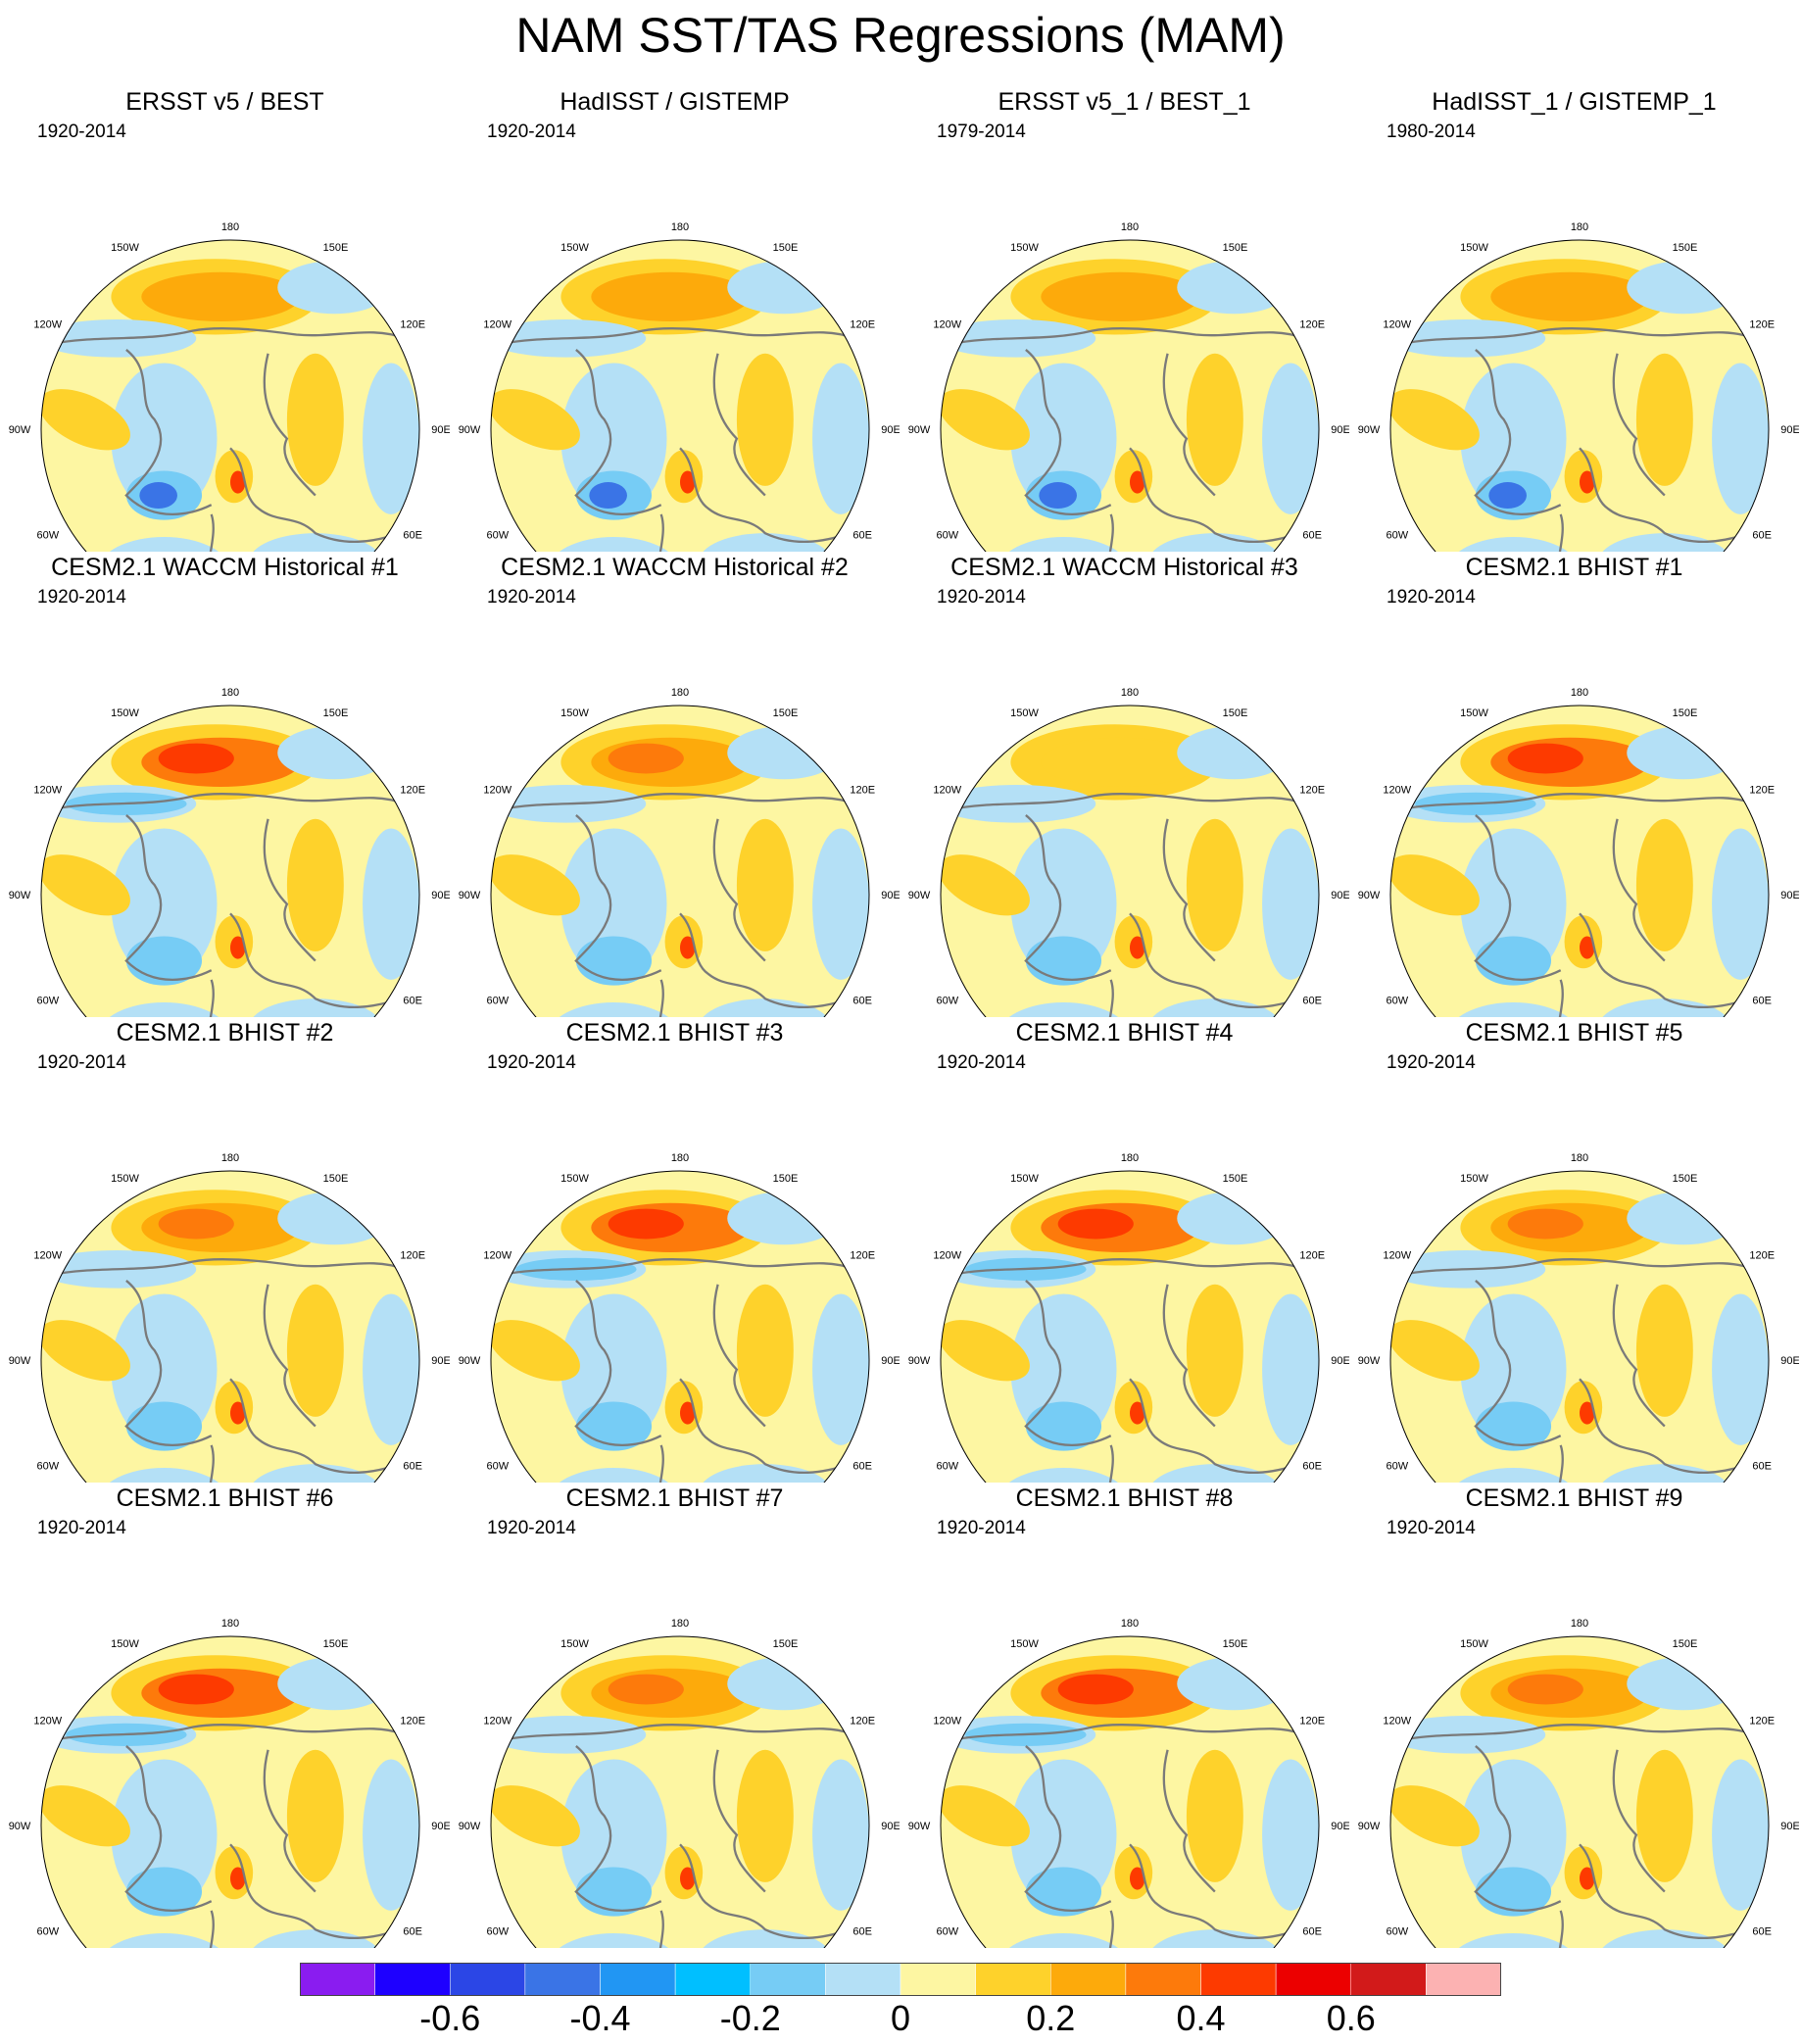 The image size is (1801, 2044). What do you see at coordinates (947, 791) in the screenshot?
I see `longitude-label: 120W` at bounding box center [947, 791].